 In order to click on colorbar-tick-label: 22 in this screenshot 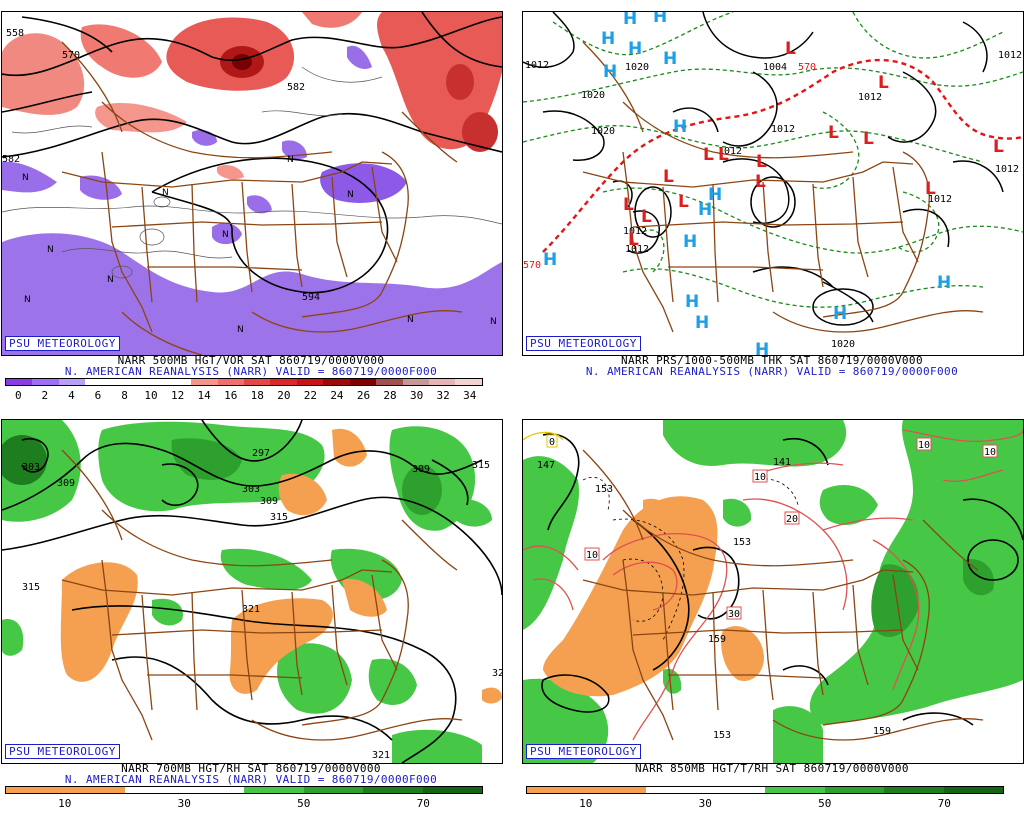, I will do `click(310, 395)`.